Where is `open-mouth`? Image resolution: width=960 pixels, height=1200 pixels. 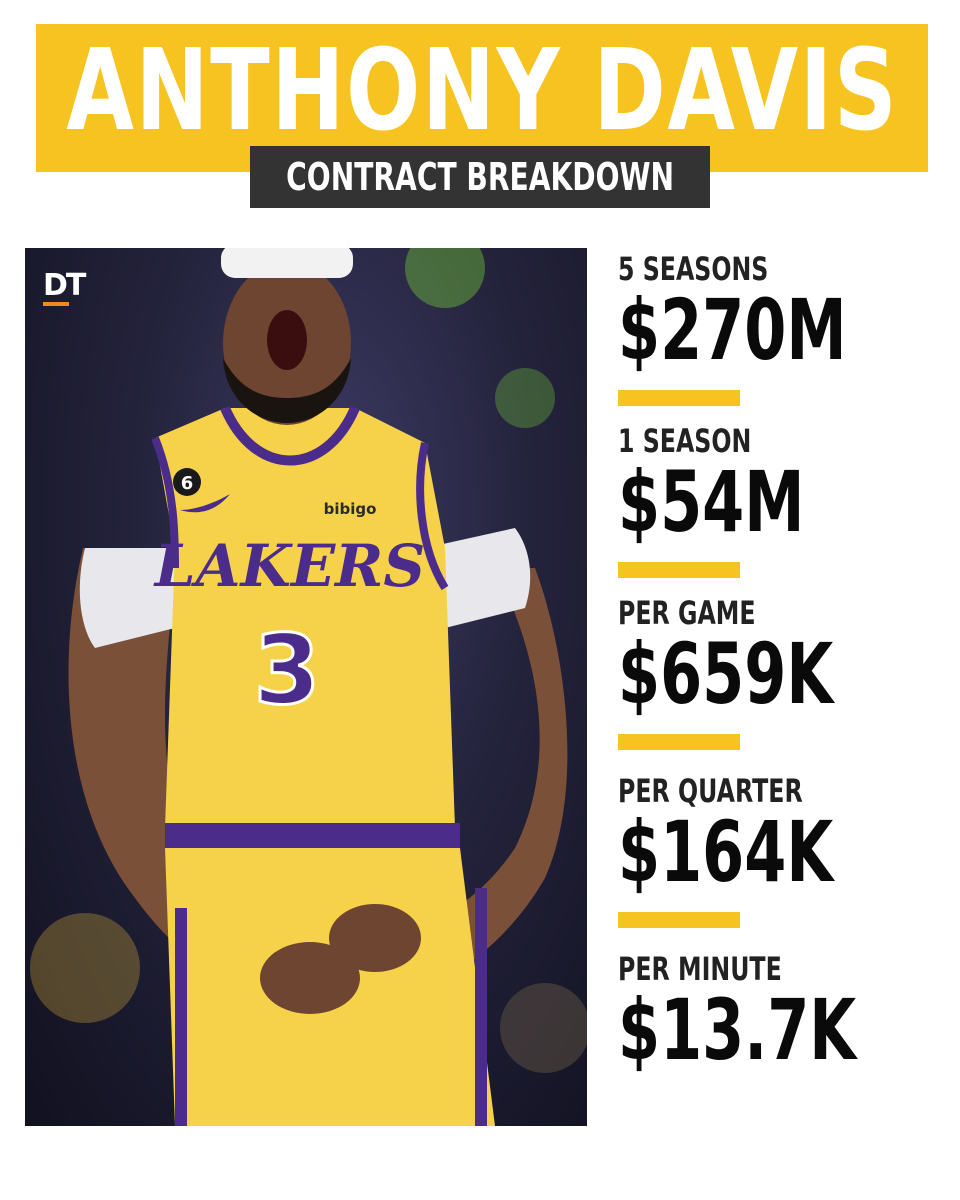
open-mouth is located at coordinates (287, 340).